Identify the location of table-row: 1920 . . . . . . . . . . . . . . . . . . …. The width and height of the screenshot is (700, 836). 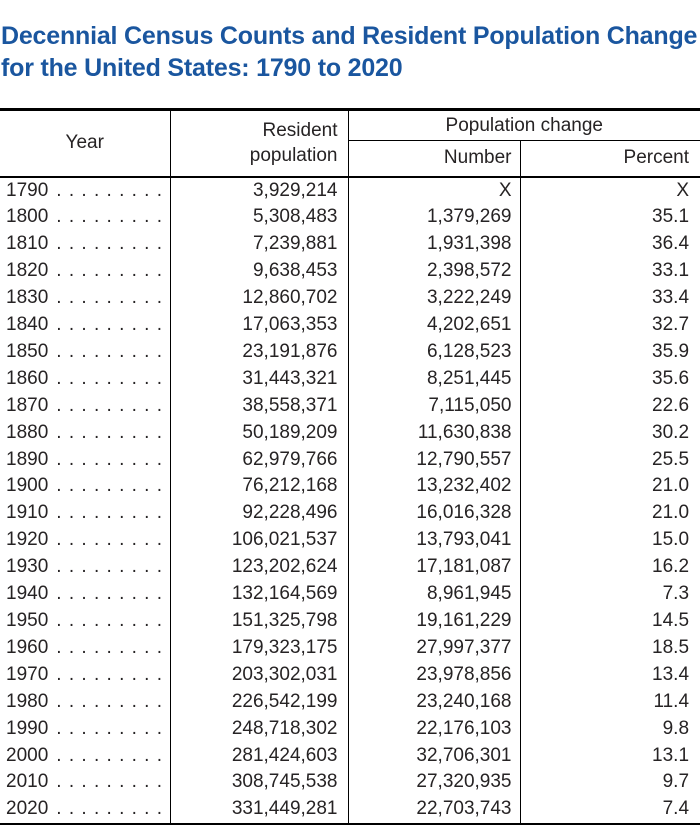
(350, 541).